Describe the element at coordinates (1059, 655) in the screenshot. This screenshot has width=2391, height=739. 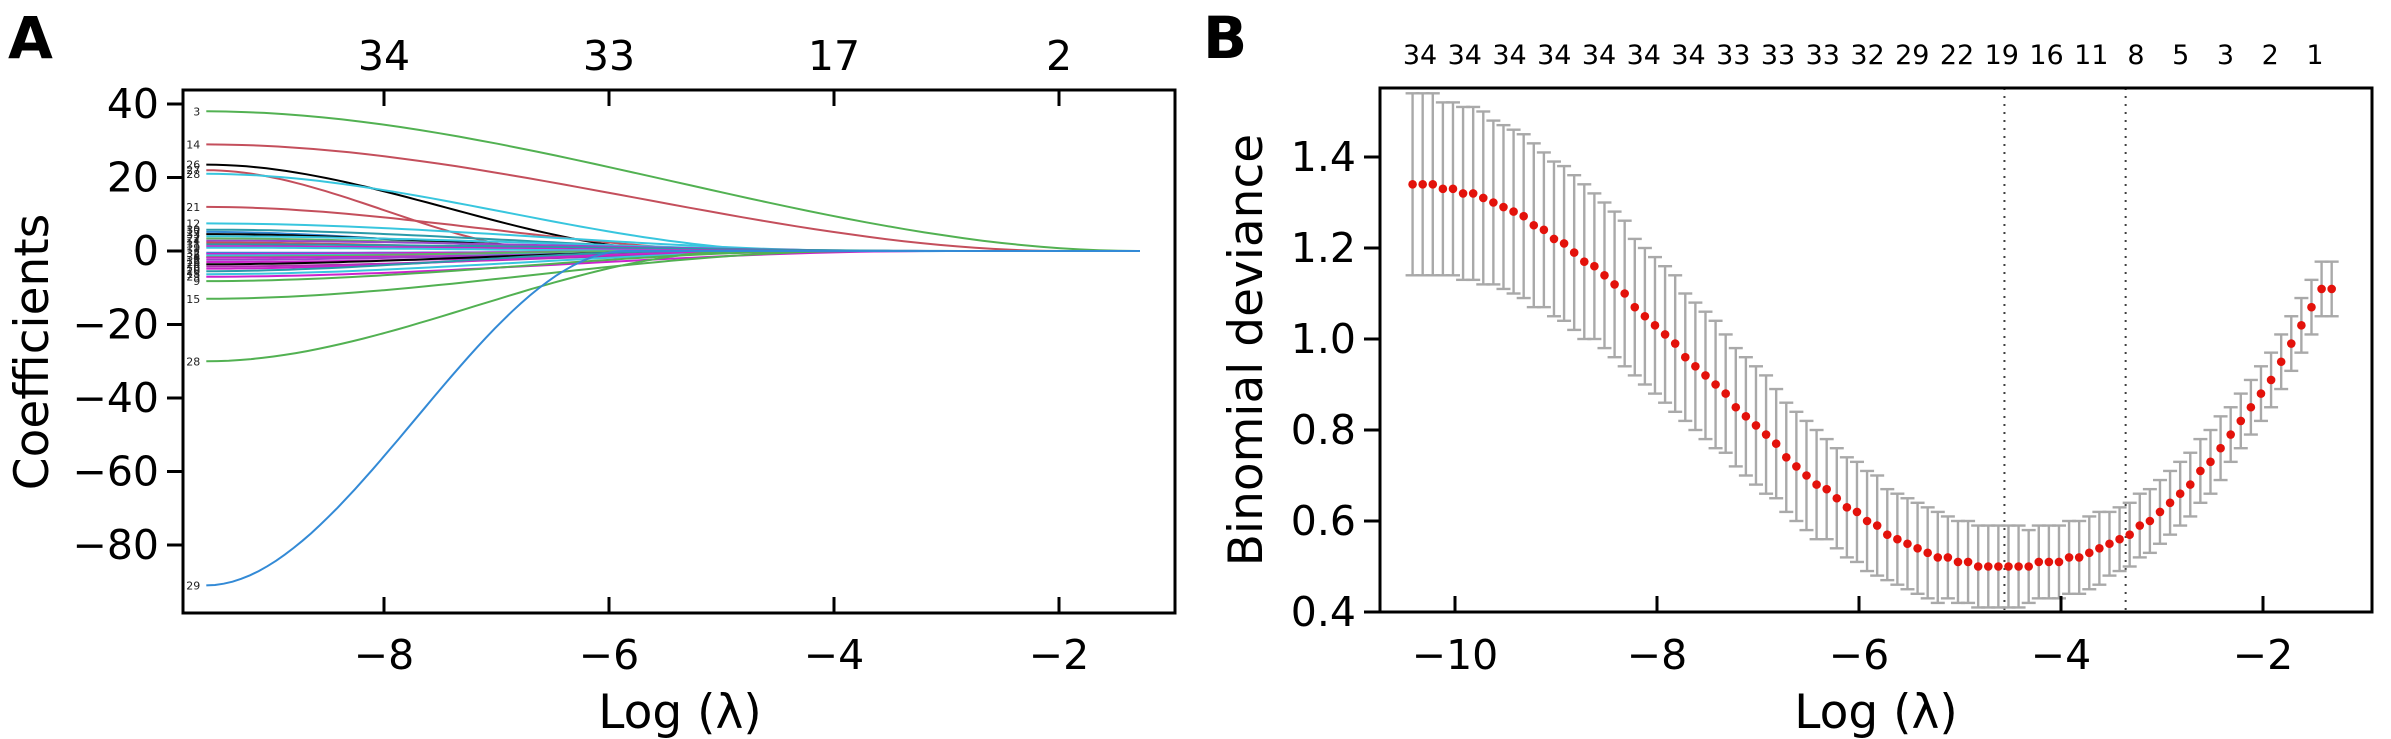
I see `x-tick-label: −2` at that location.